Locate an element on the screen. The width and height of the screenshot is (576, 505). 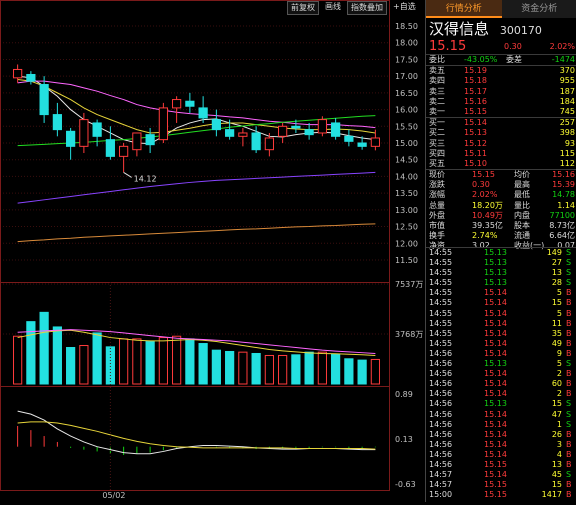
macd-tick-label: 0.89 is located at coordinates (404, 394).